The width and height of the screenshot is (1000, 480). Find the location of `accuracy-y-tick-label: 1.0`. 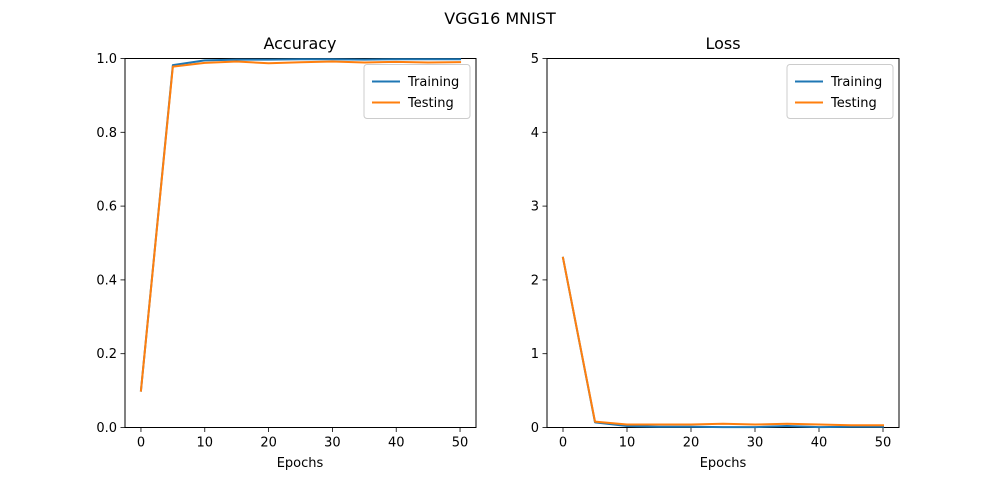

accuracy-y-tick-label: 1.0 is located at coordinates (106, 59).